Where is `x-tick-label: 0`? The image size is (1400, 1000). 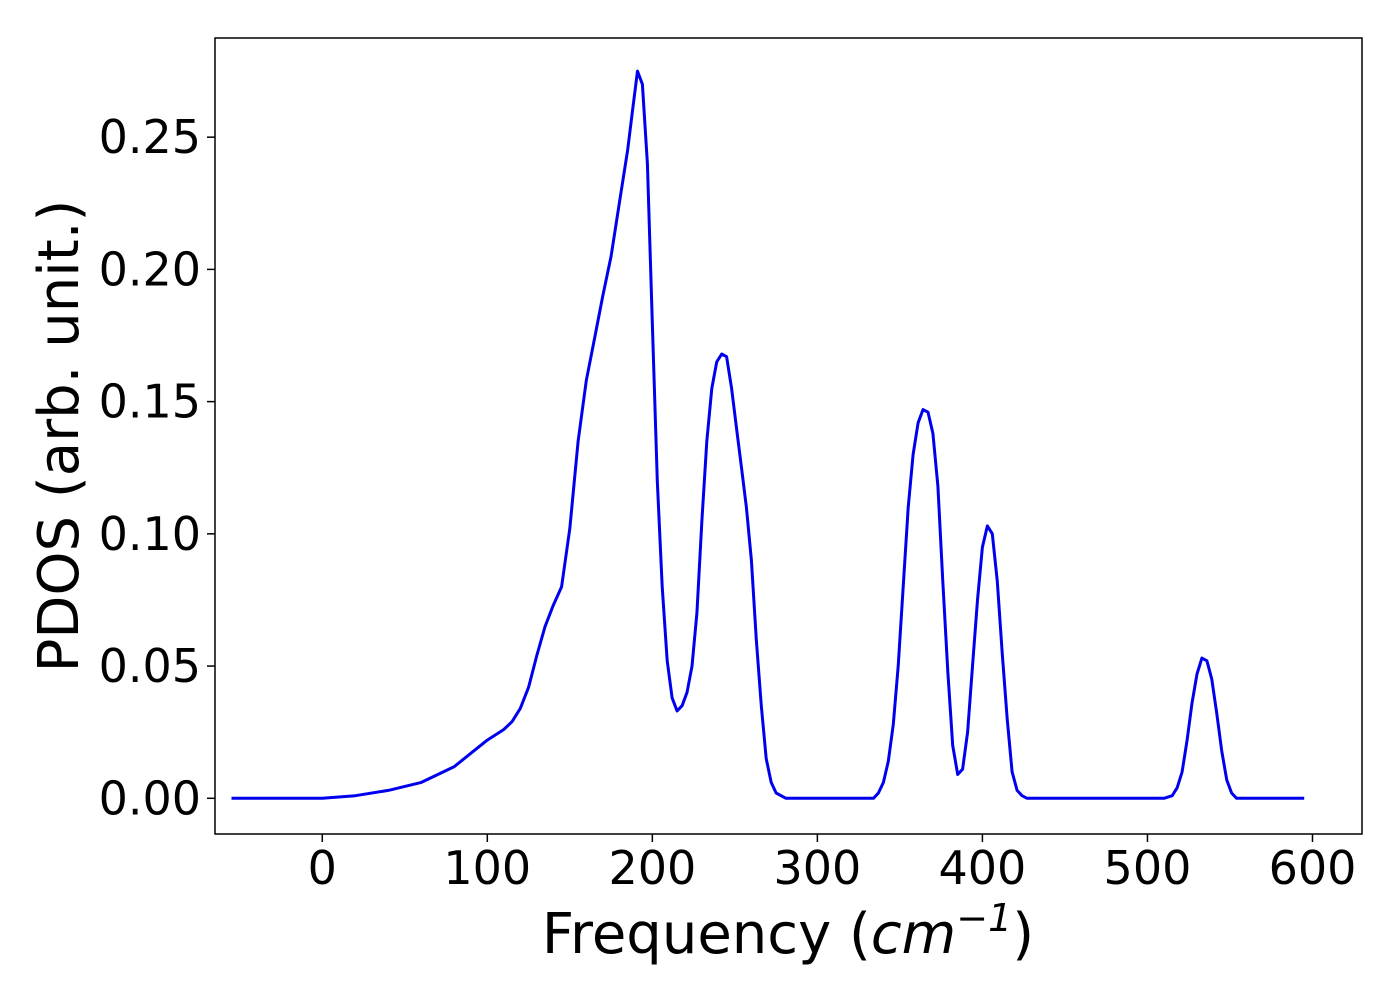 x-tick-label: 0 is located at coordinates (322, 868).